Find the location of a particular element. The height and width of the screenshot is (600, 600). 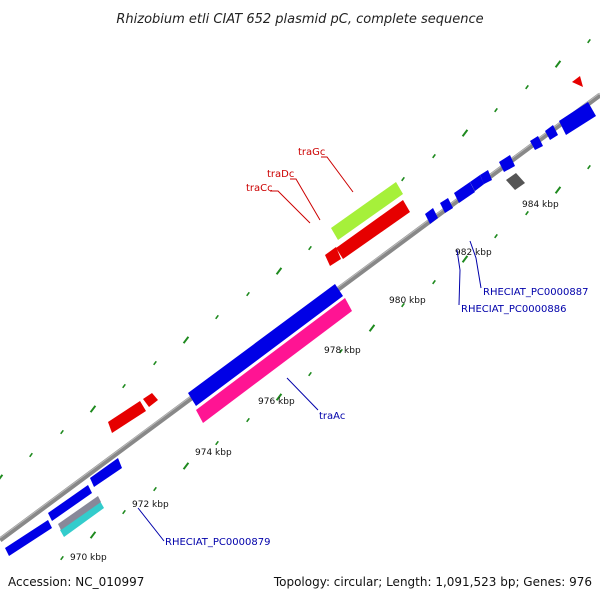

tick-label-984: 984 kbp is located at coordinates (540, 205).